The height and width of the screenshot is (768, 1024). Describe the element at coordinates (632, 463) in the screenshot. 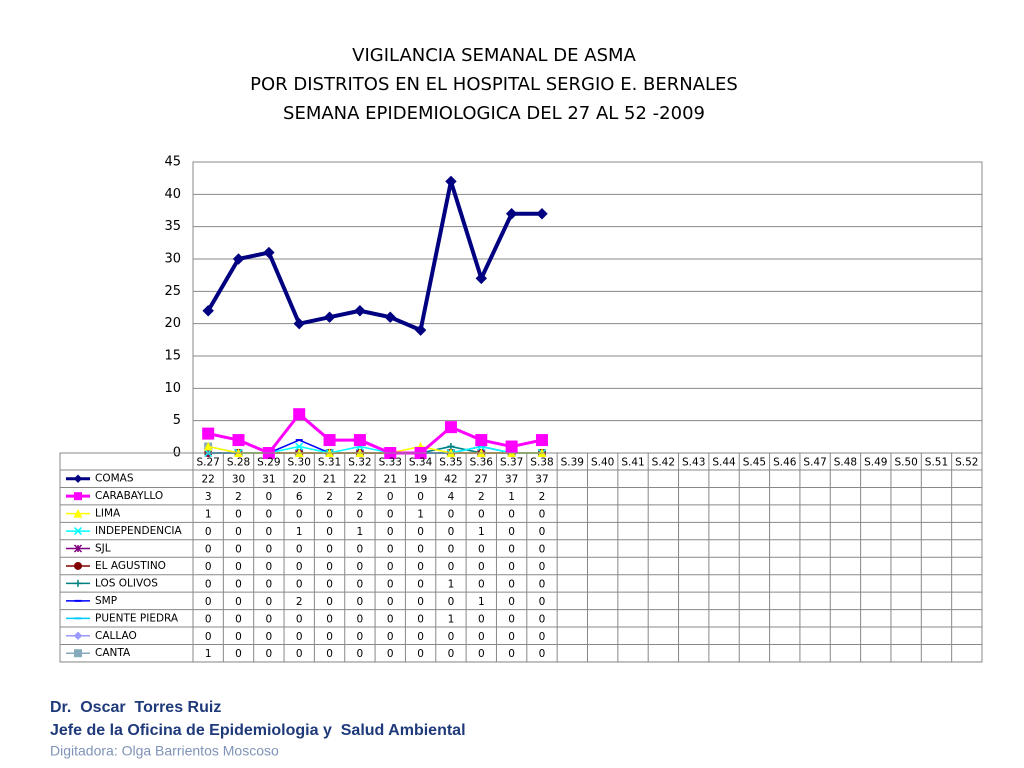

I see `x-tick-label: S.41` at that location.